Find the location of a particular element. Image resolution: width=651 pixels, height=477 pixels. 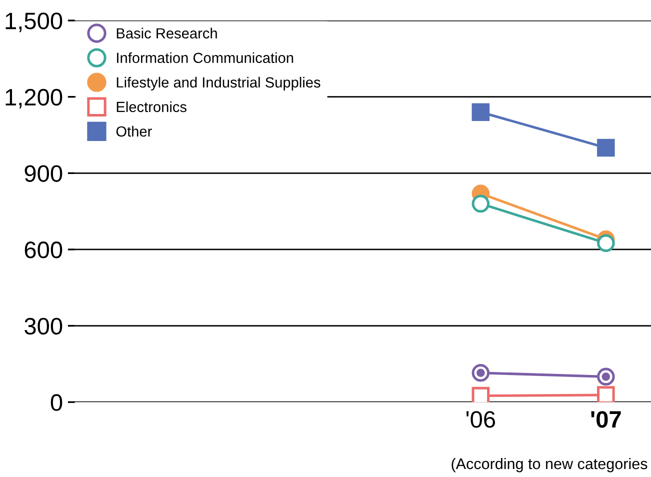

y-tick-label: 600 is located at coordinates (43, 250).